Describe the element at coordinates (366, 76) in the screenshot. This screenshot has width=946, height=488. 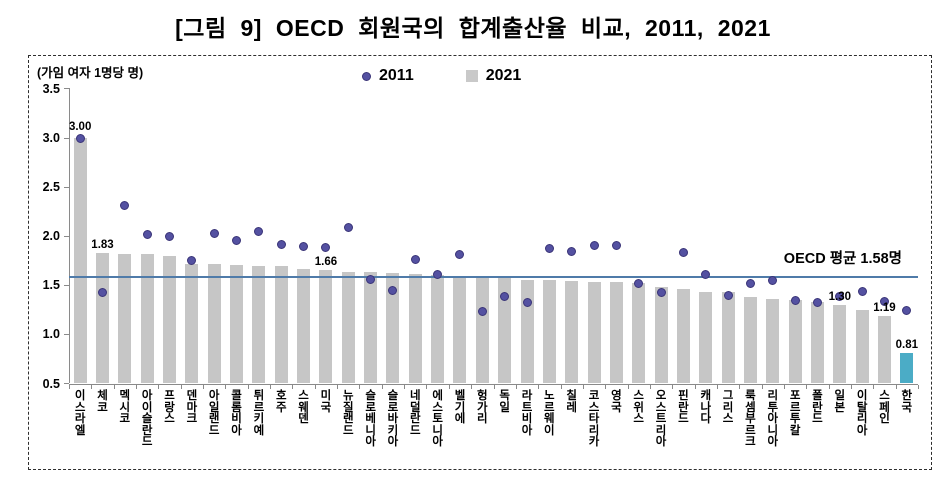
I see `legend-dot-swatch` at that location.